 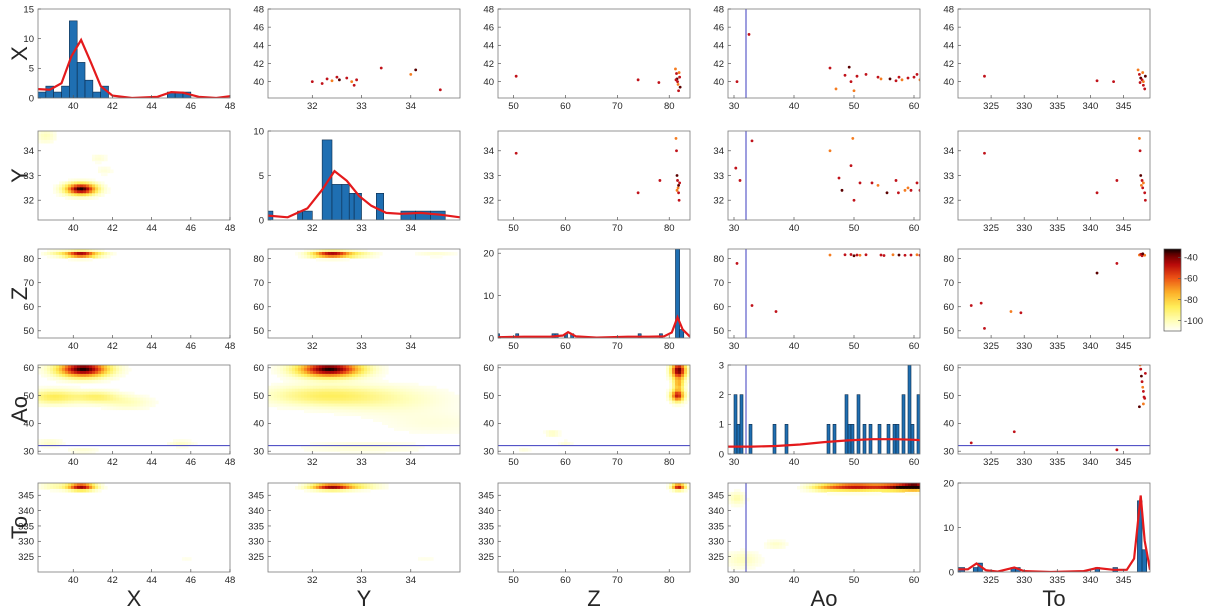 What do you see at coordinates (151, 346) in the screenshot?
I see `x-tick-label: 44` at bounding box center [151, 346].